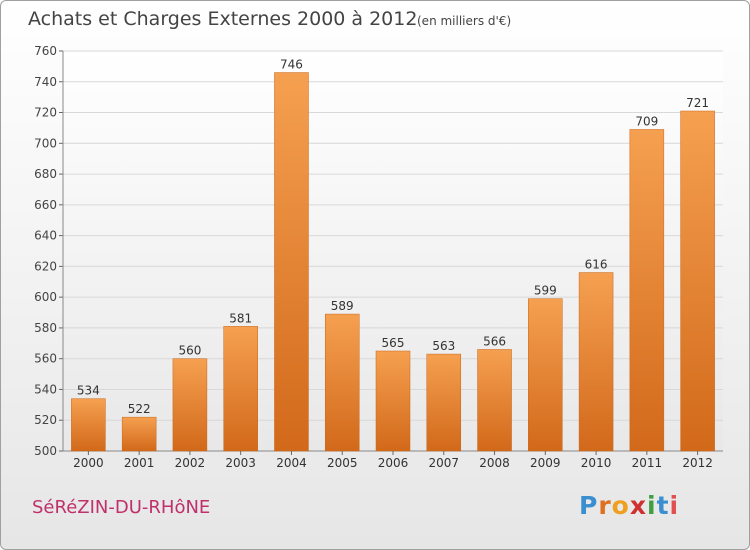  I want to click on commune-name: SéRéZIN-DU-RHôNE, so click(121, 507).